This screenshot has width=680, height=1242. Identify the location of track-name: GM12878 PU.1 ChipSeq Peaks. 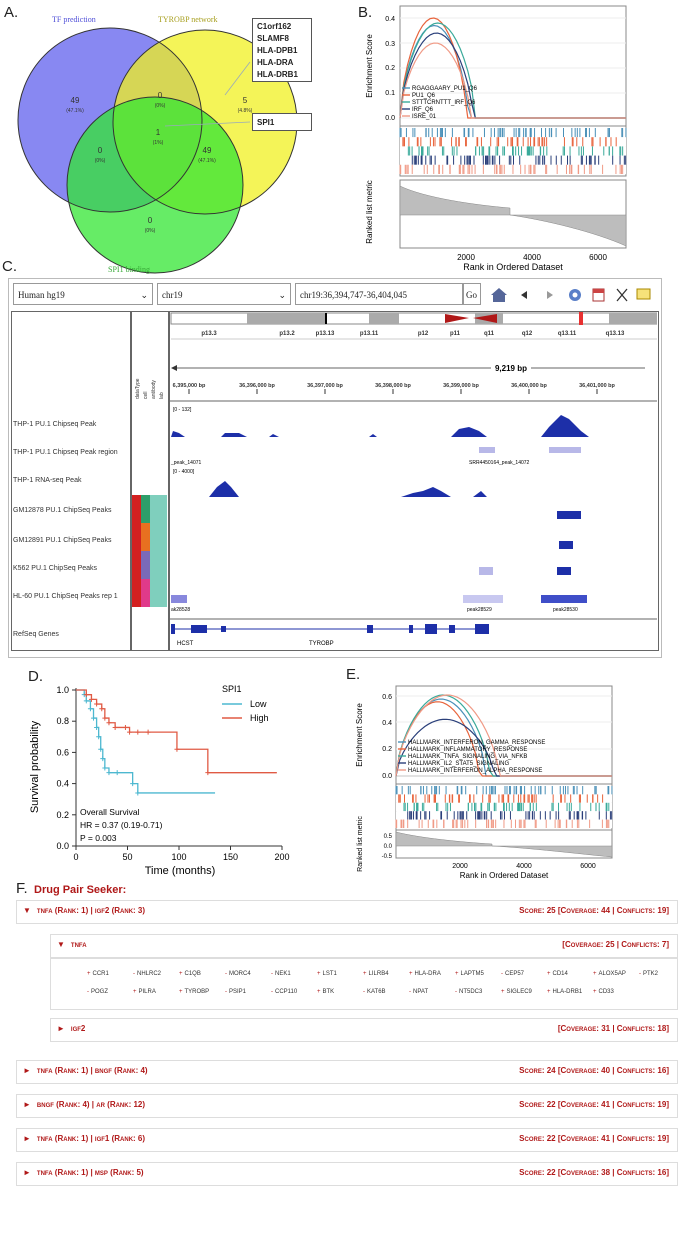
(62, 510).